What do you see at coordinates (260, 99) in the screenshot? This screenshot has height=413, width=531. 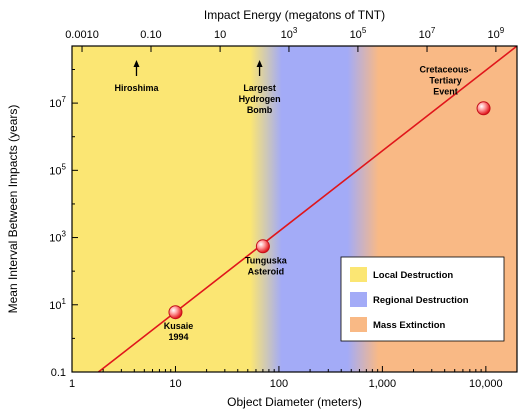 I see `event-label-1: Largest Hydrogen Bomb` at bounding box center [260, 99].